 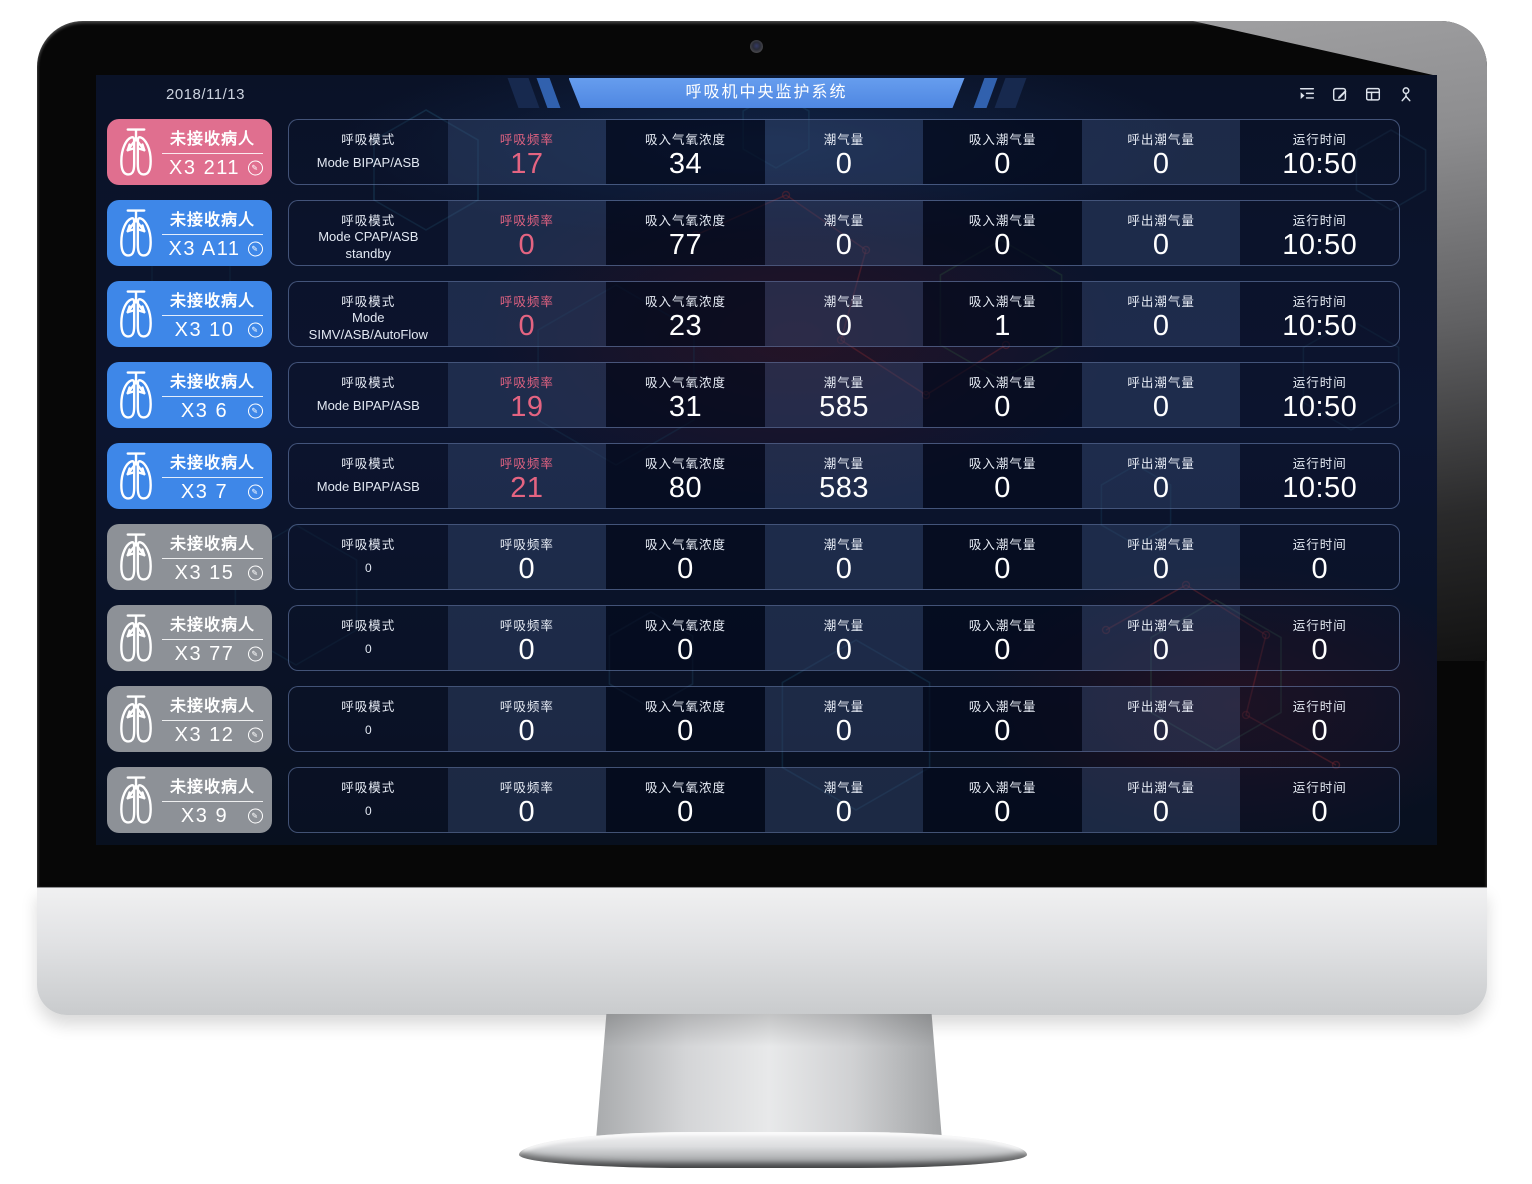 I want to click on edit-note-icon, so click(x=1340, y=94).